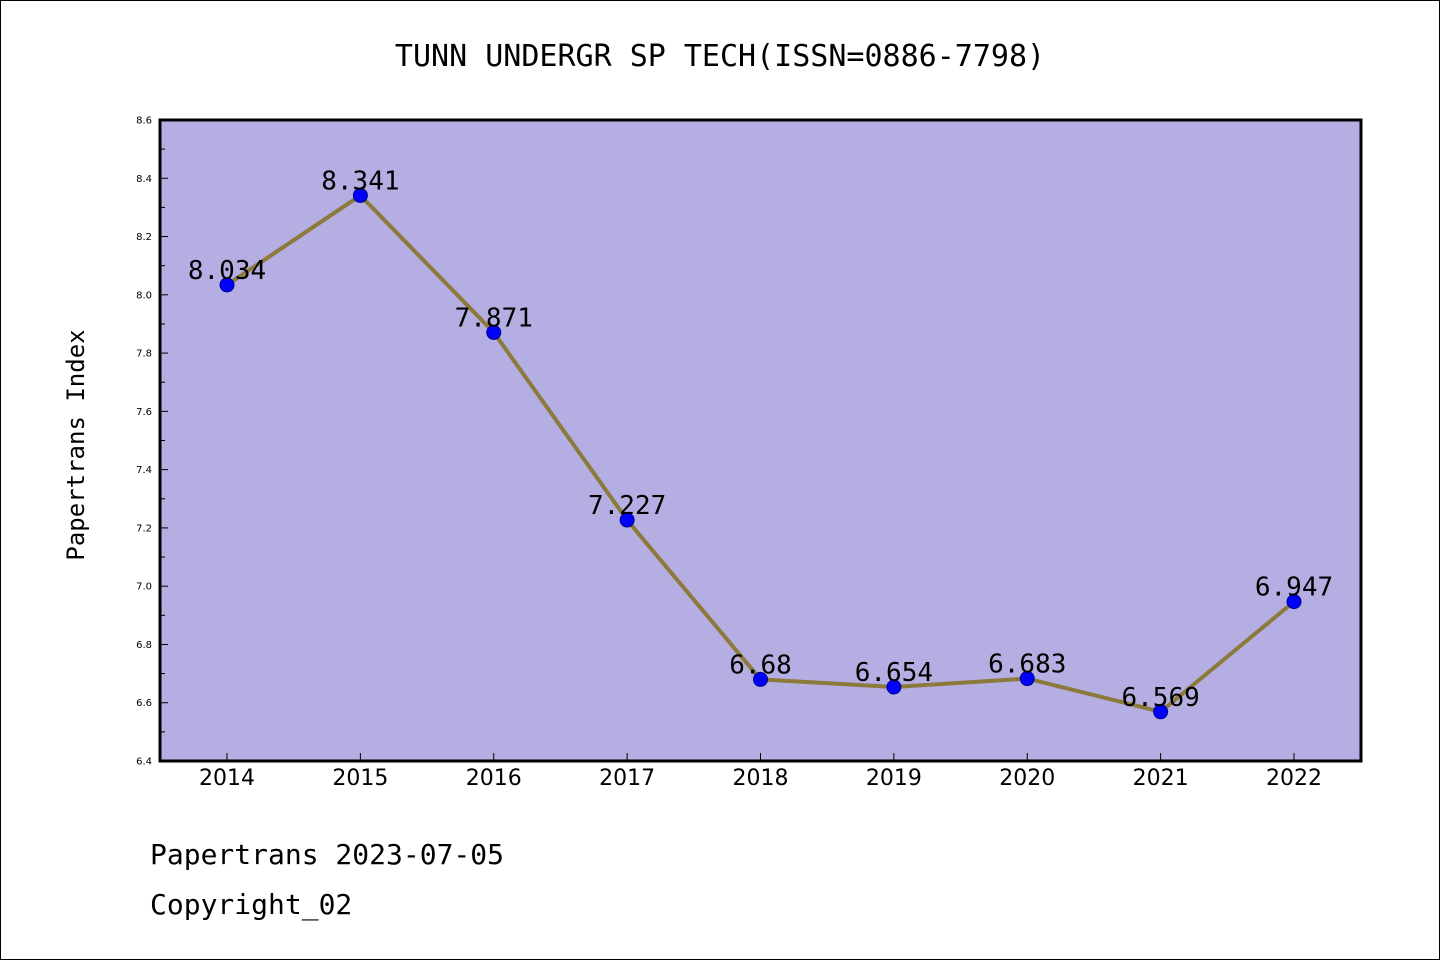 The image size is (1440, 960). Describe the element at coordinates (720, 56) in the screenshot. I see `chart-title: TUNN UNDERGR SP TECH(ISSN=0886-7798)` at that location.